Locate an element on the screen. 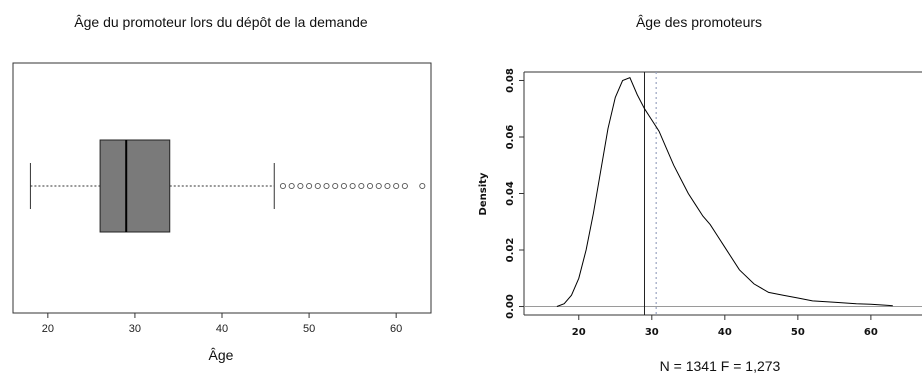 The width and height of the screenshot is (922, 377). y-tick-label: 0.00 is located at coordinates (510, 306).